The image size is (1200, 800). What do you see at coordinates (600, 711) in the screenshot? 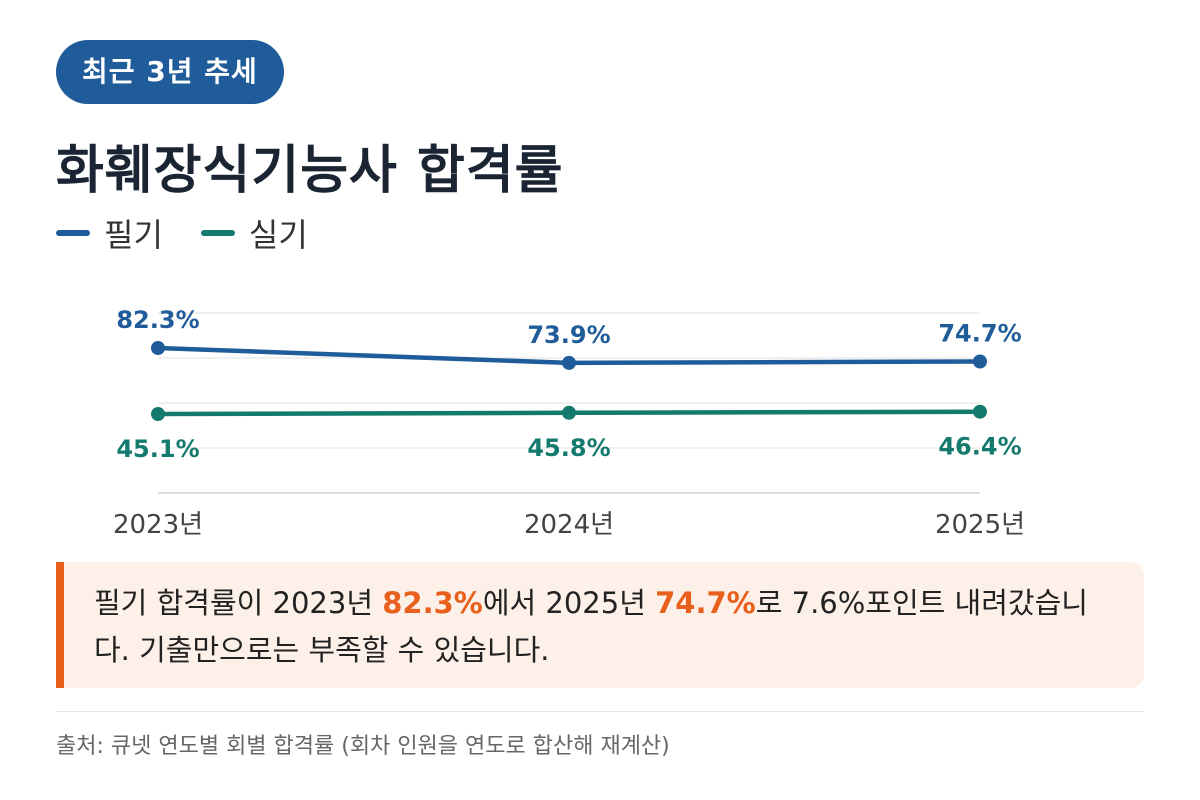
I see `divider` at bounding box center [600, 711].